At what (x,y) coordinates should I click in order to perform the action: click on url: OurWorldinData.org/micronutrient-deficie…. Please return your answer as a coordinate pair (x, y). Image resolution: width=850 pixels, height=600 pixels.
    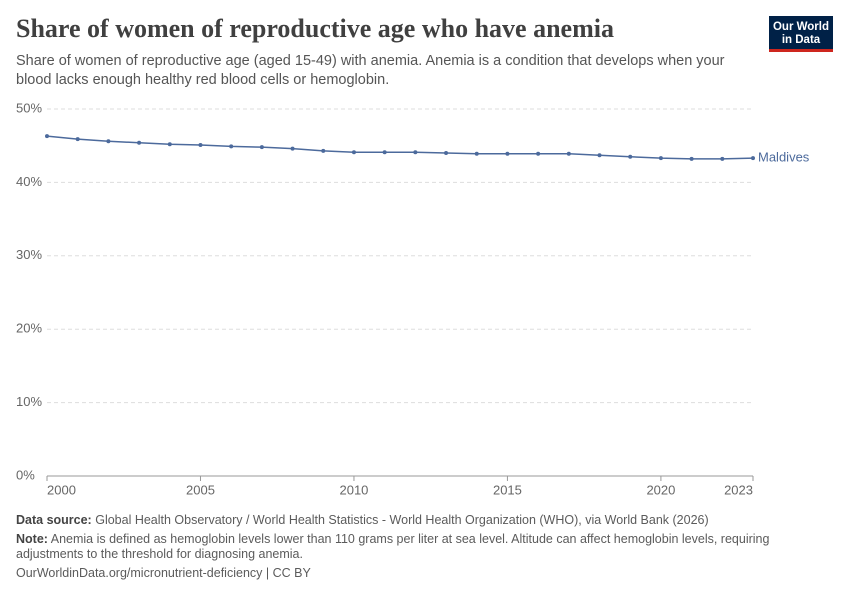
    Looking at the image, I should click on (163, 573).